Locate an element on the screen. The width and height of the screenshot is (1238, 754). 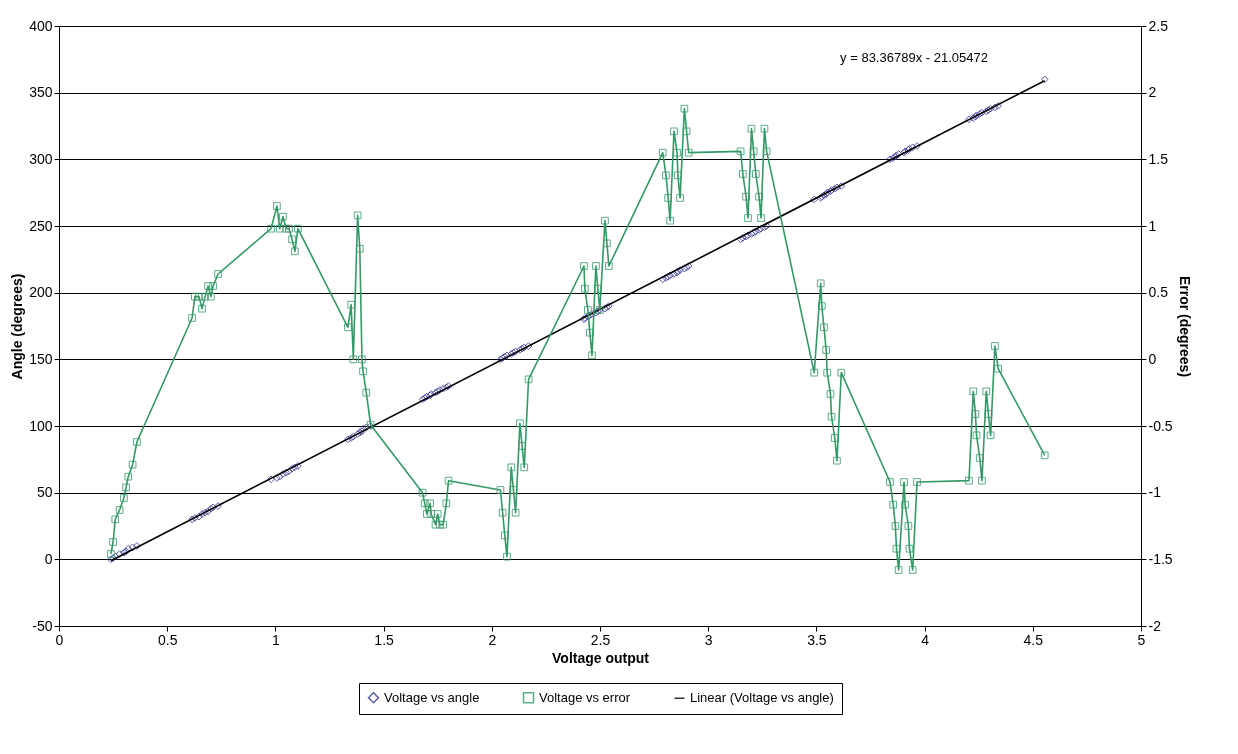
y2-axis-title: Error (degrees) is located at coordinates (1184, 326).